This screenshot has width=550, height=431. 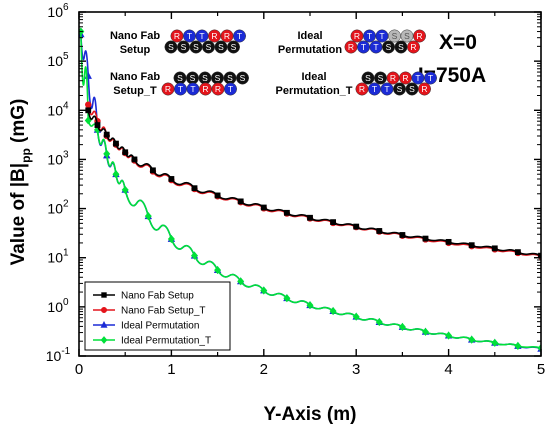 I want to click on y-axis-label: Value of |B|pp (mG), so click(x=20, y=182).